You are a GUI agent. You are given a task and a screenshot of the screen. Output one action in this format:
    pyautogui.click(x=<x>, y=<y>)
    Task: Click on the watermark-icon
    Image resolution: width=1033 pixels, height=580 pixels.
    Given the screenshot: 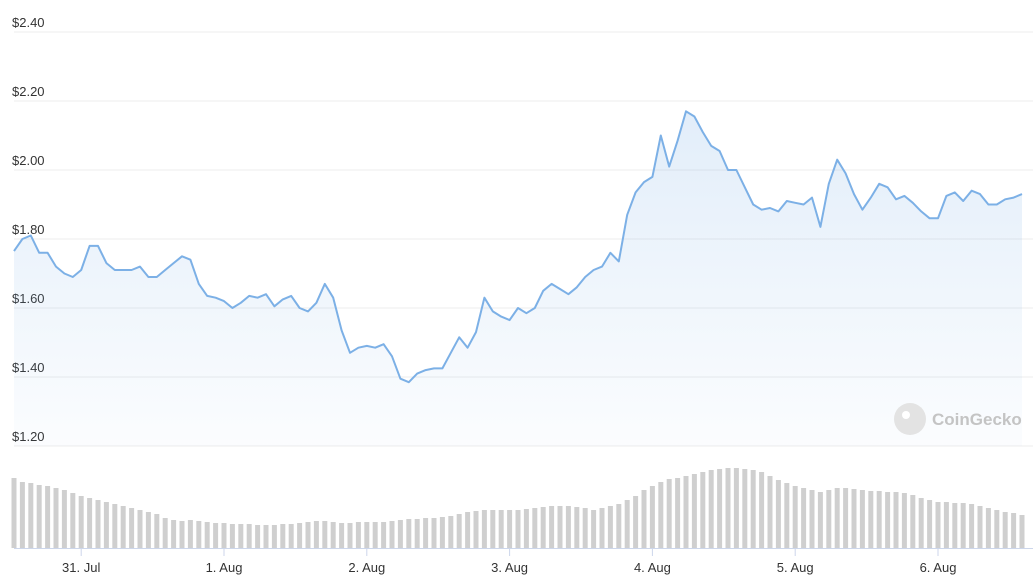 What is the action you would take?
    pyautogui.click(x=910, y=419)
    